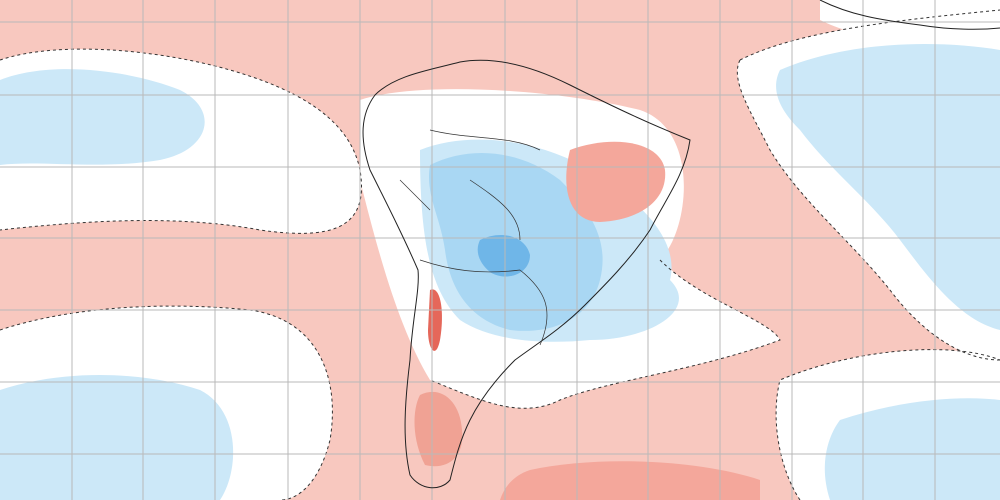 The image size is (1000, 500). Describe the element at coordinates (473, 237) in the screenshot. I see `borders` at that location.